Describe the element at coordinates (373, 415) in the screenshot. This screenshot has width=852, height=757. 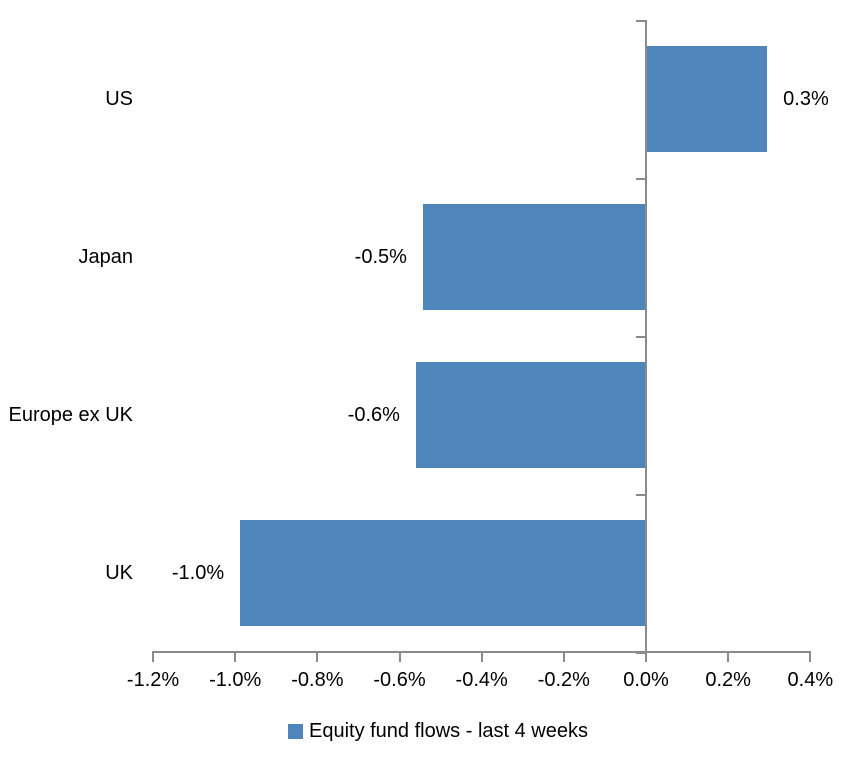
I see `bar-data-label: -0.6%` at that location.